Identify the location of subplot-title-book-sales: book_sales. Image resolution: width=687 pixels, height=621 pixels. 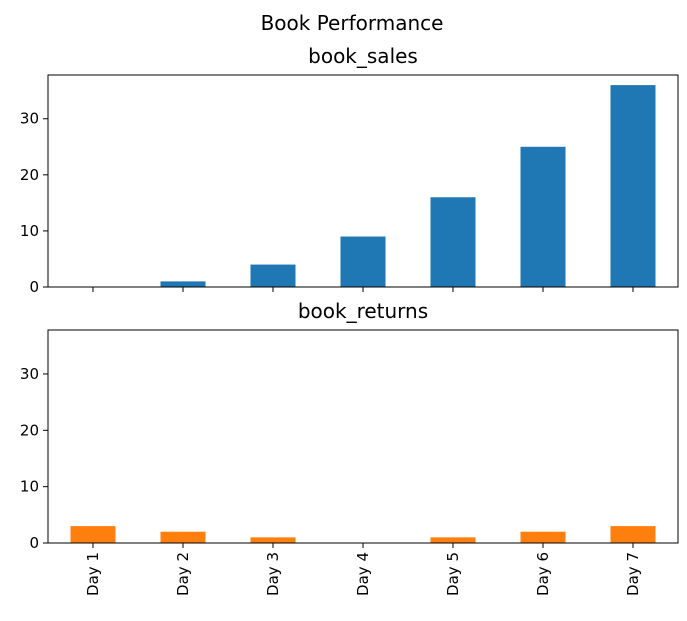
(363, 56).